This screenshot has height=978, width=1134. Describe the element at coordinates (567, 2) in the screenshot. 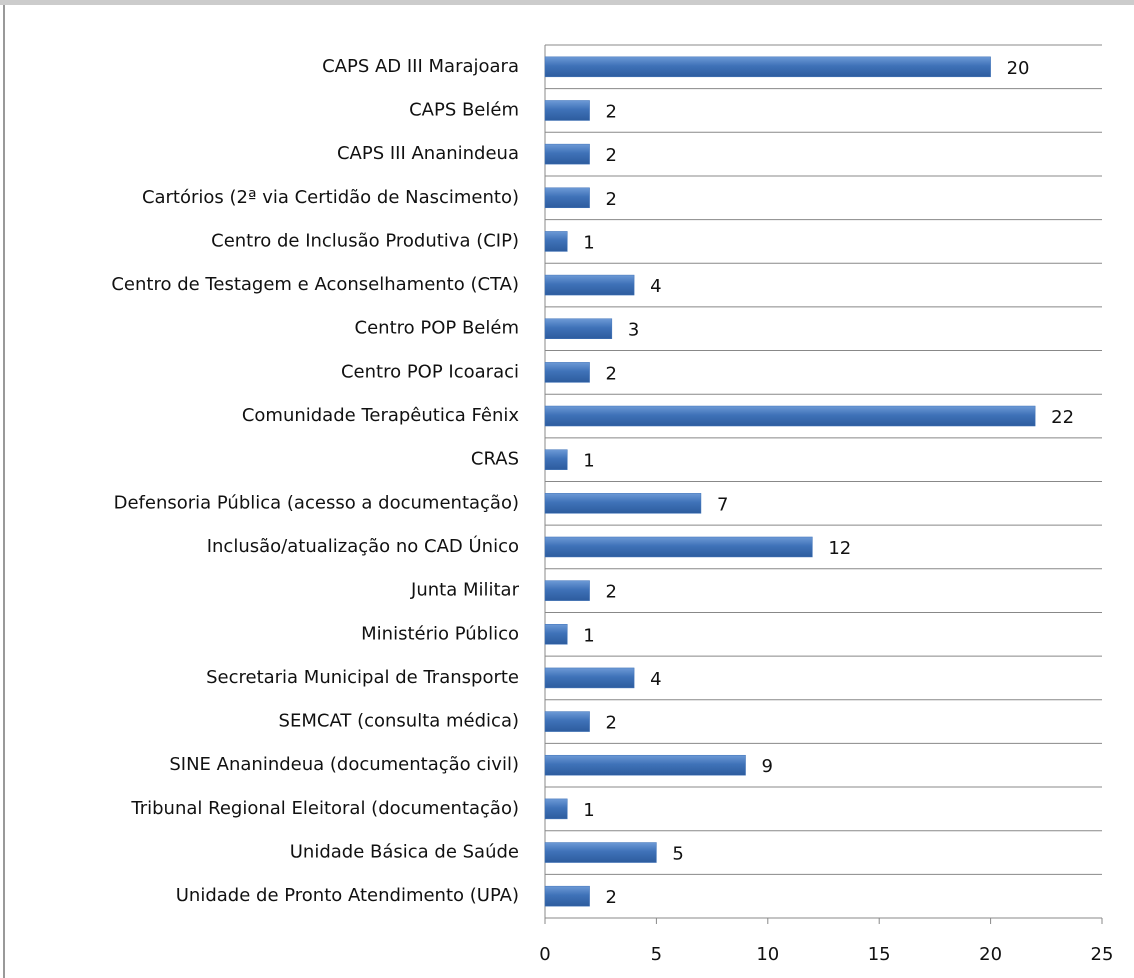

I see `frame-shadow` at that location.